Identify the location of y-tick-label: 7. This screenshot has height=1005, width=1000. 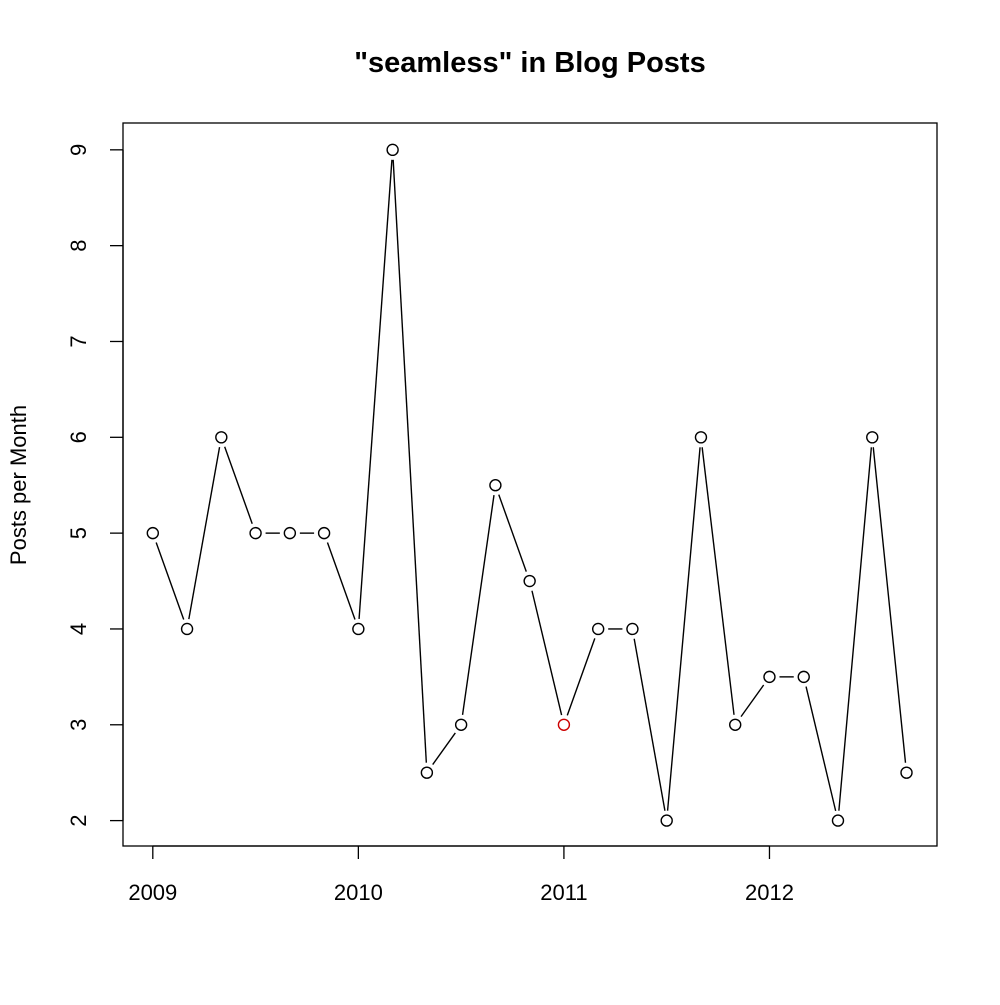
(78, 341).